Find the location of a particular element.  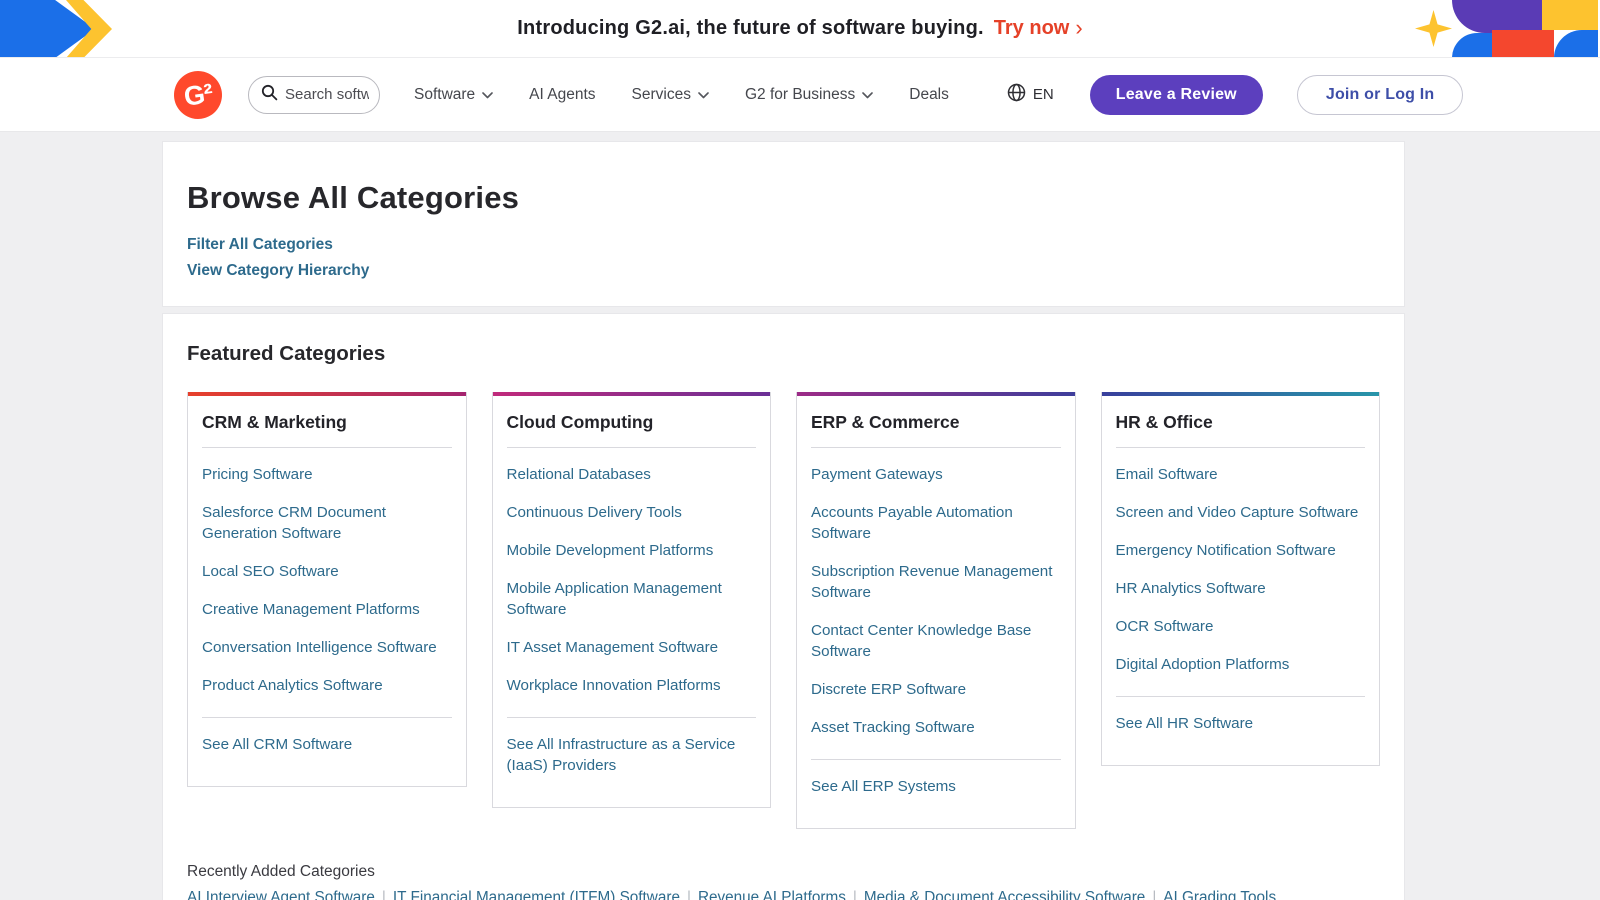

category-link: Contact Center Knowledge Base Software is located at coordinates (921, 640).